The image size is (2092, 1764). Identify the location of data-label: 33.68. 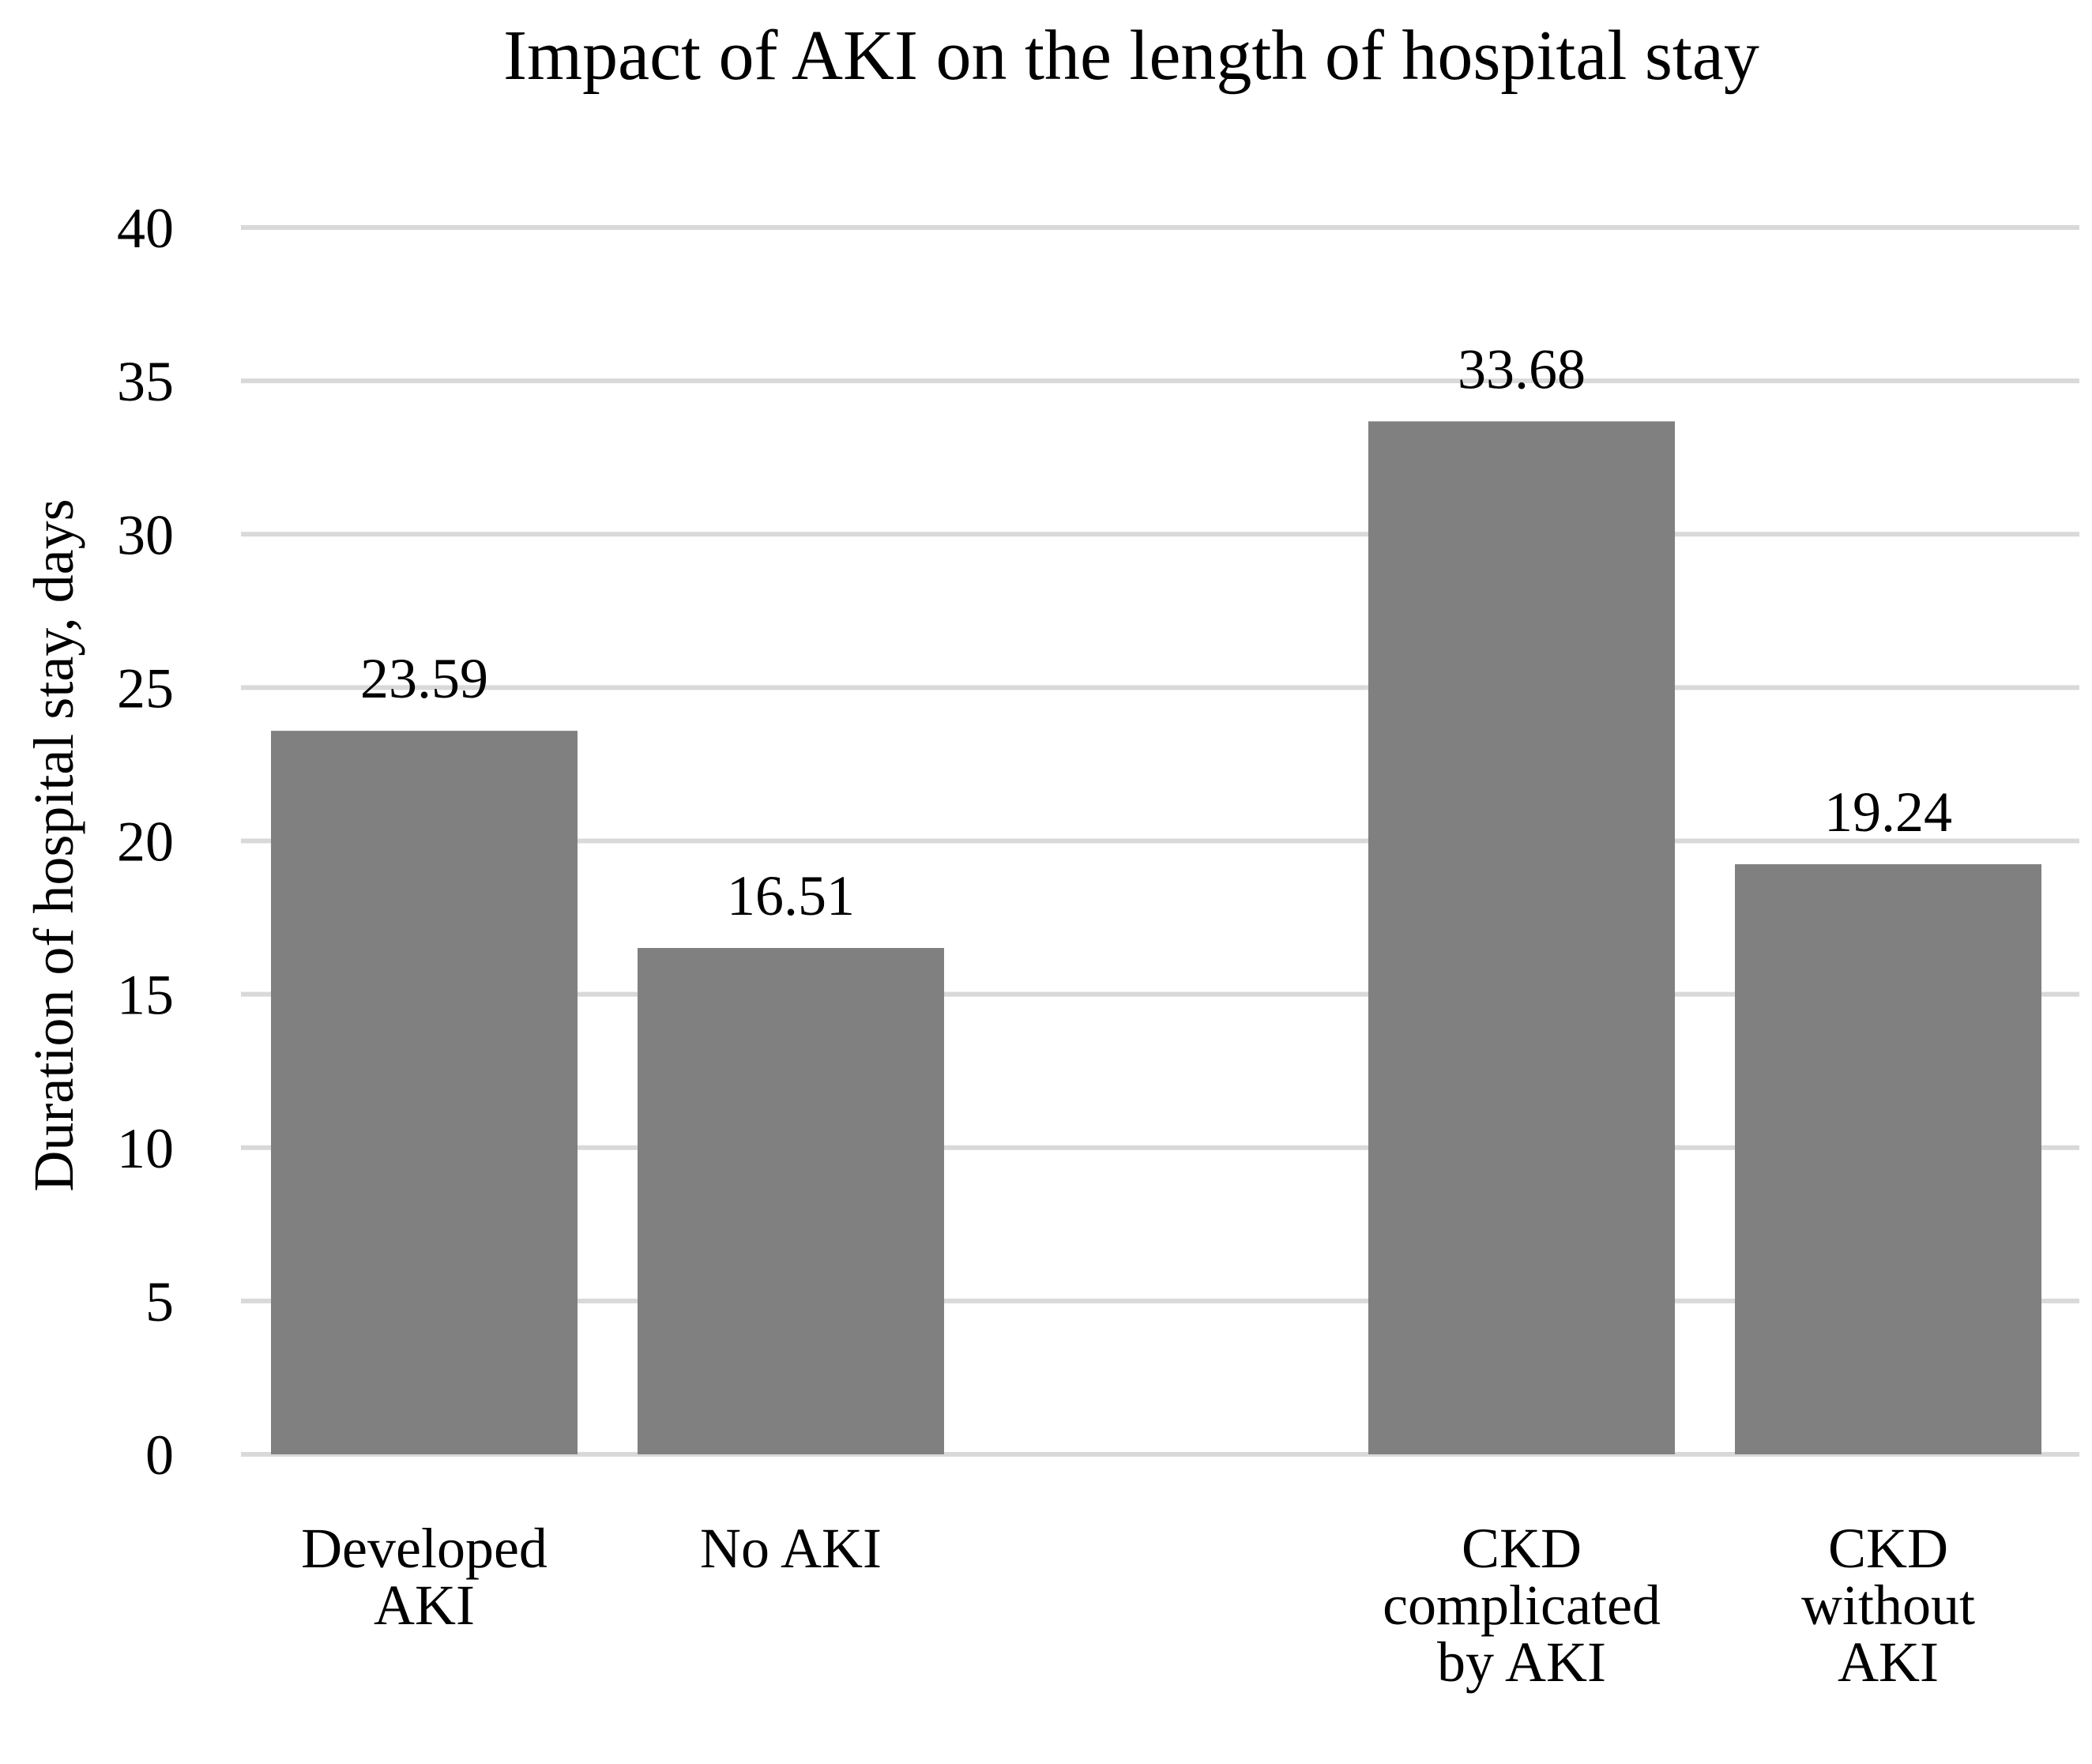
(1522, 369).